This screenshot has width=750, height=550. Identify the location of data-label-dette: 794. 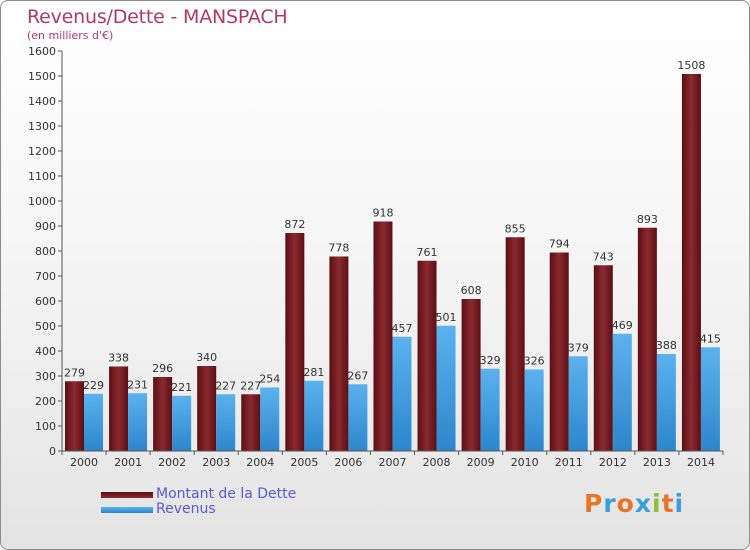
(559, 244).